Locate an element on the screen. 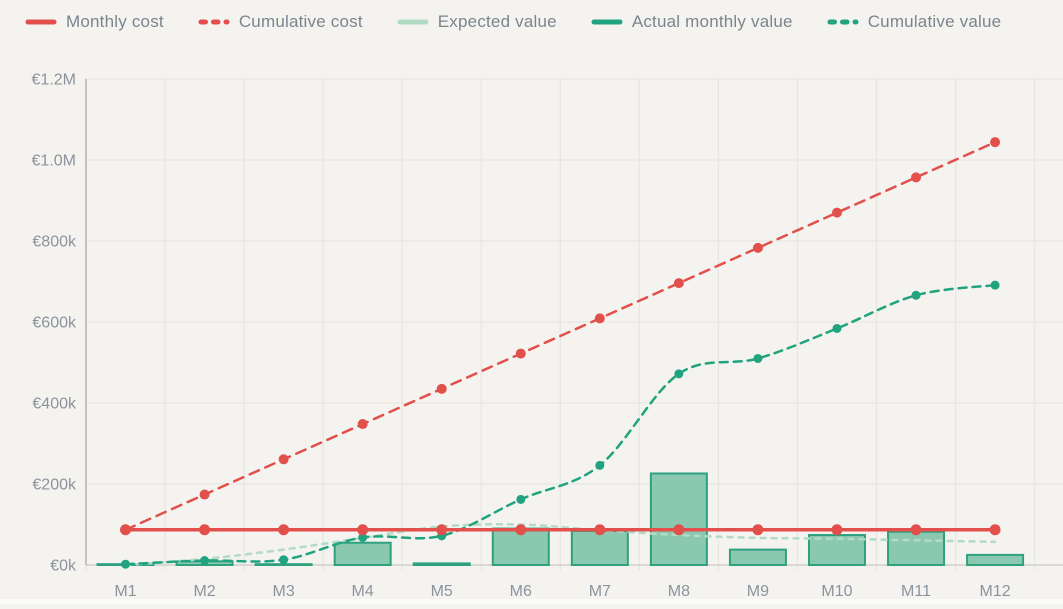 The height and width of the screenshot is (609, 1063). y-tick-label--800k: €800k is located at coordinates (54, 242).